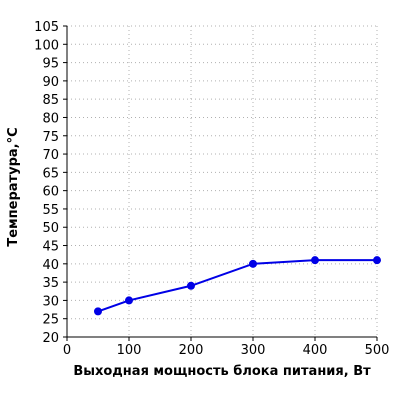 This screenshot has height=400, width=400. I want to click on x-tick-label: 400, so click(315, 350).